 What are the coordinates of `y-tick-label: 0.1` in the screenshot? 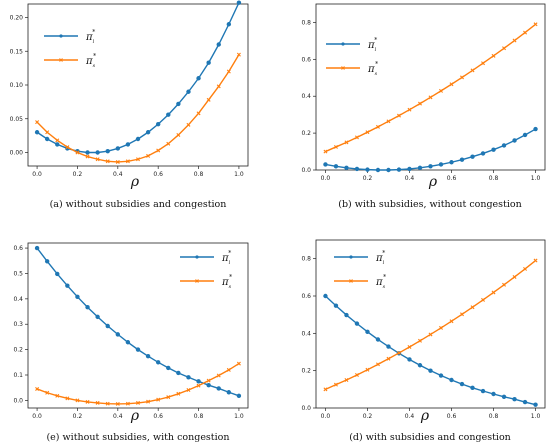 It's located at (18, 375).